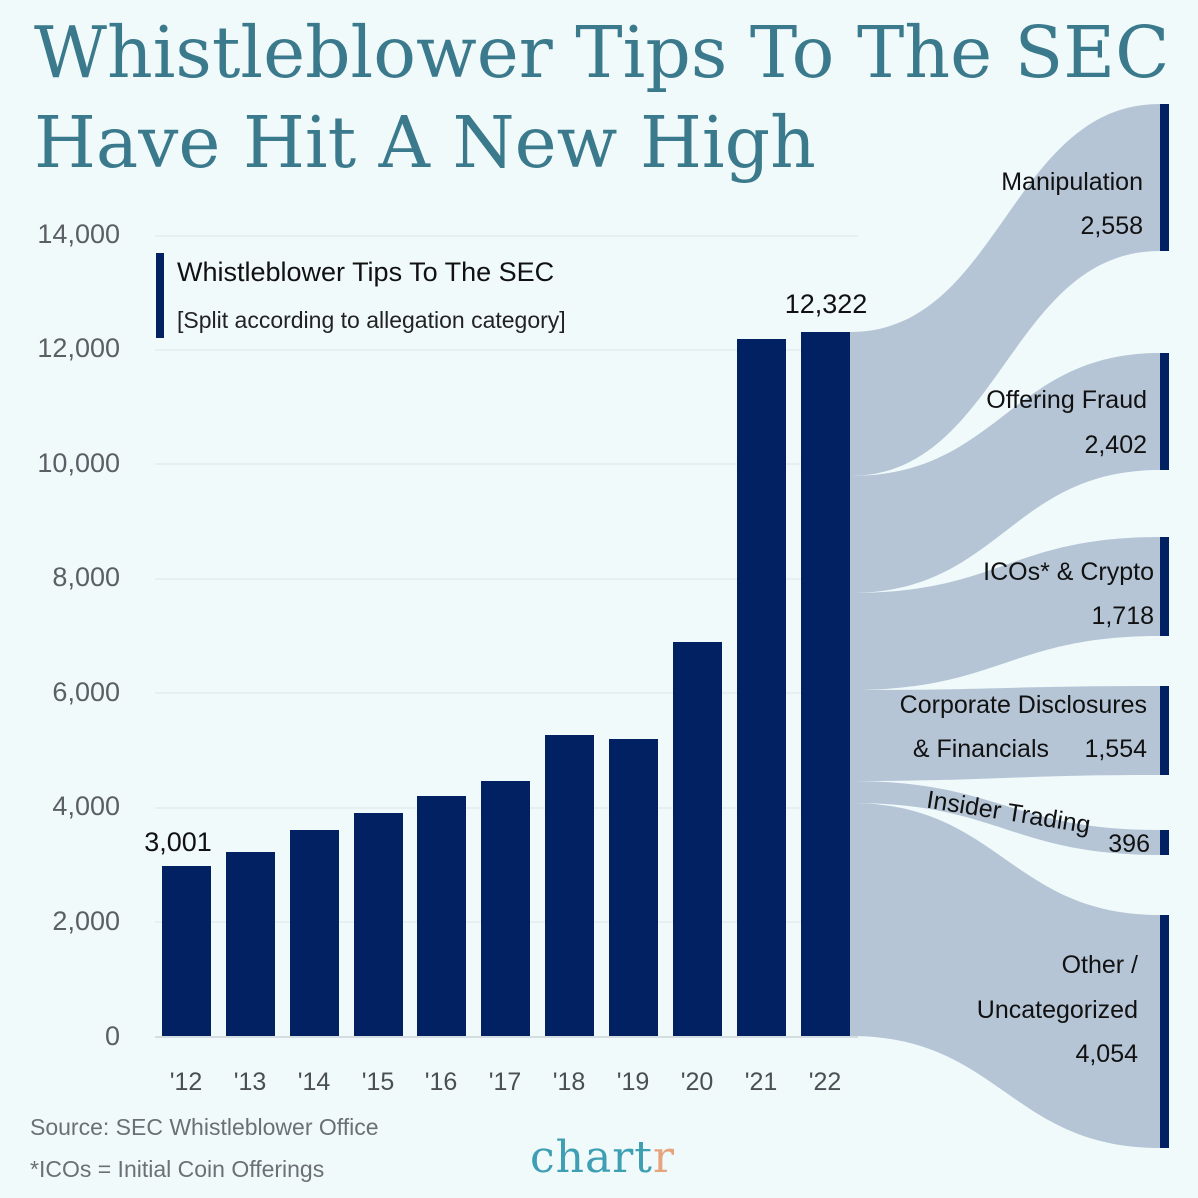  I want to click on x-tick-2018: '18, so click(569, 1082).